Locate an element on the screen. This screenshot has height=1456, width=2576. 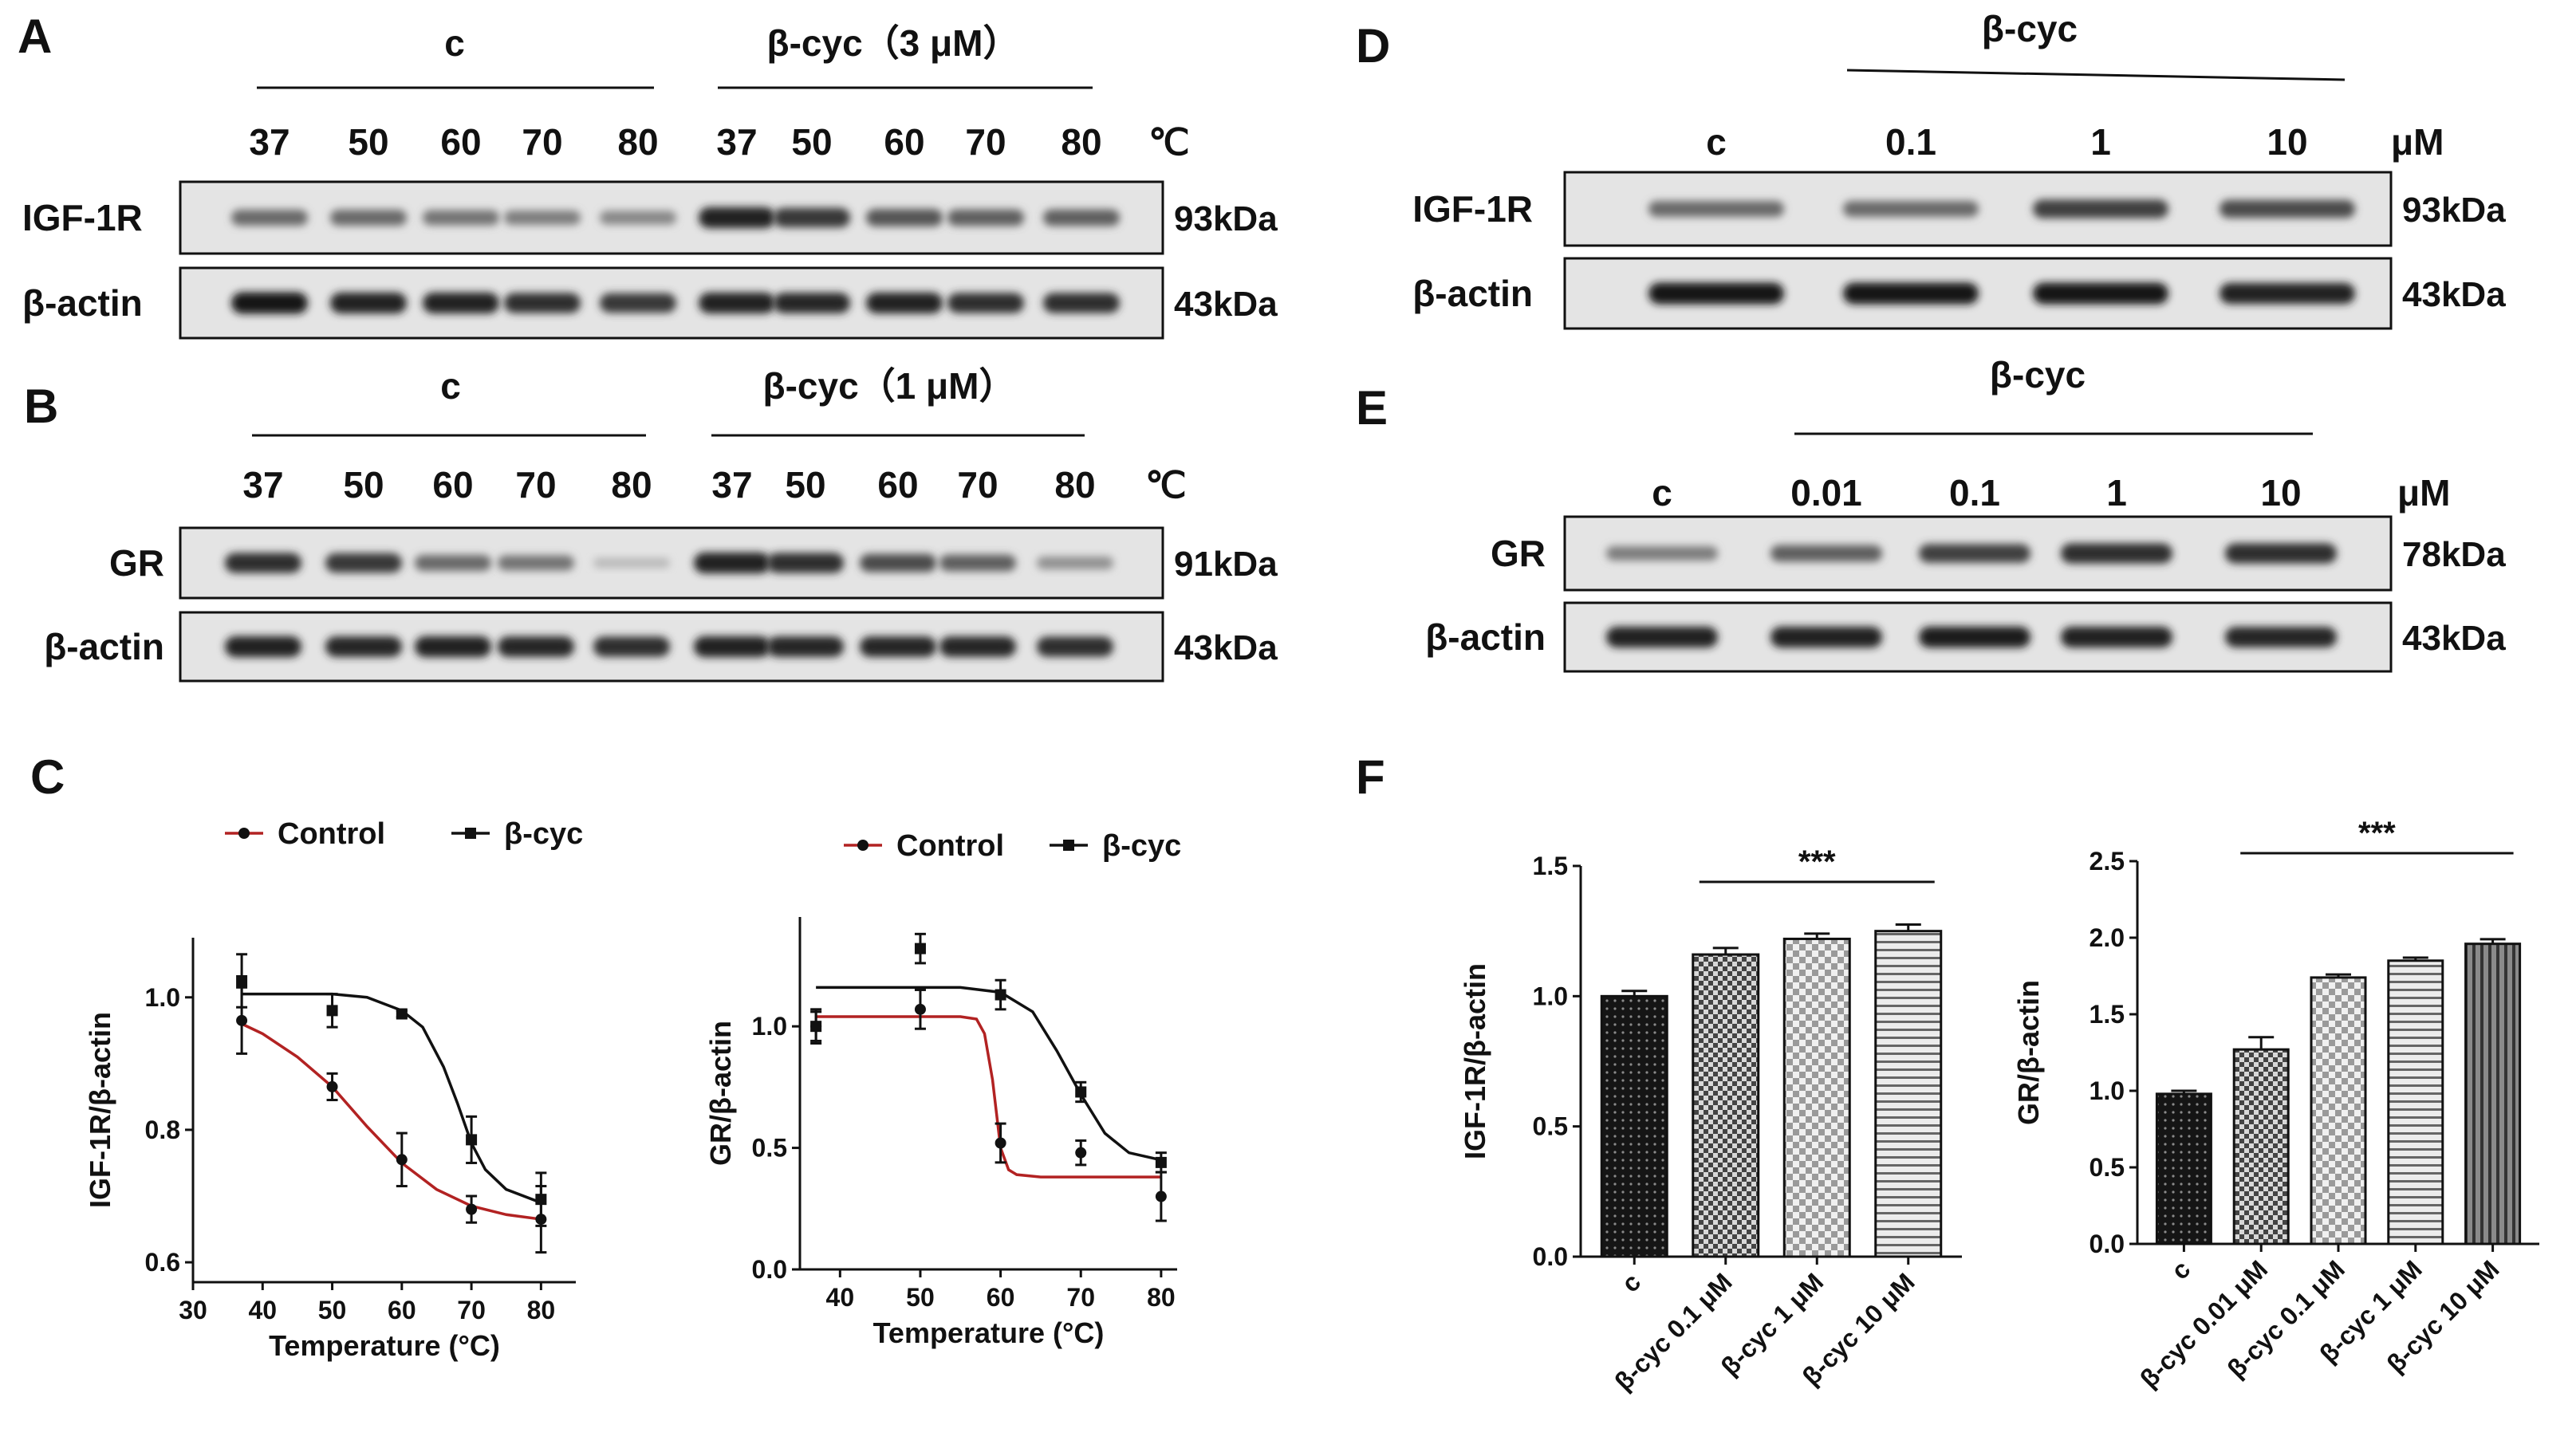
x-tick-label: 70 is located at coordinates (471, 1310).